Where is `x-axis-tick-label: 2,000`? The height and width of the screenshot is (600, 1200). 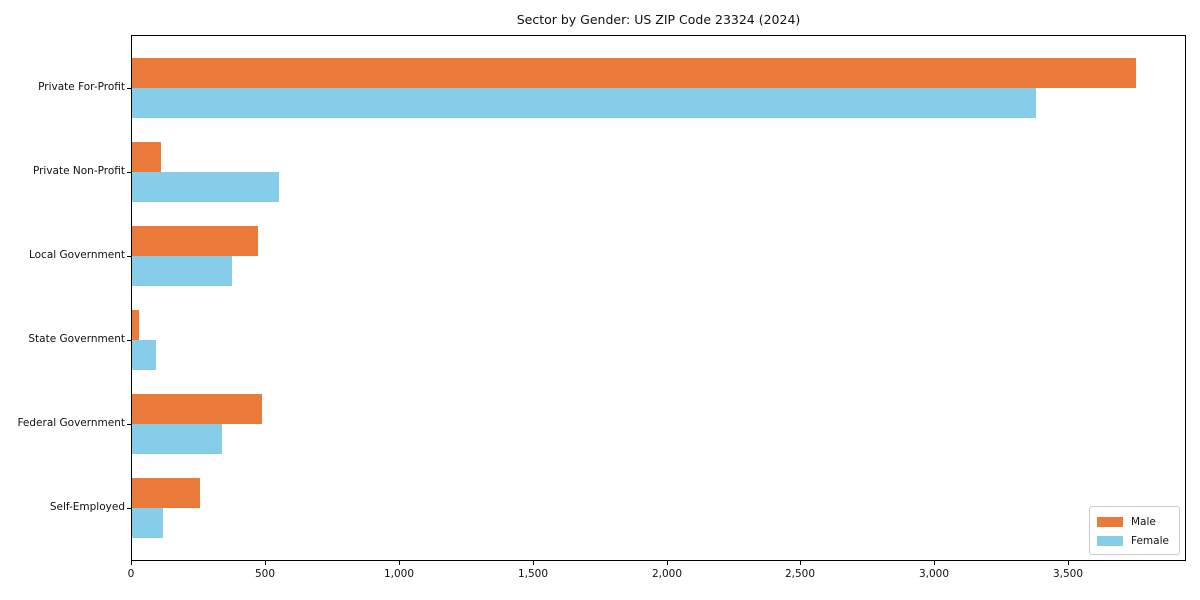
x-axis-tick-label: 2,000 is located at coordinates (667, 574).